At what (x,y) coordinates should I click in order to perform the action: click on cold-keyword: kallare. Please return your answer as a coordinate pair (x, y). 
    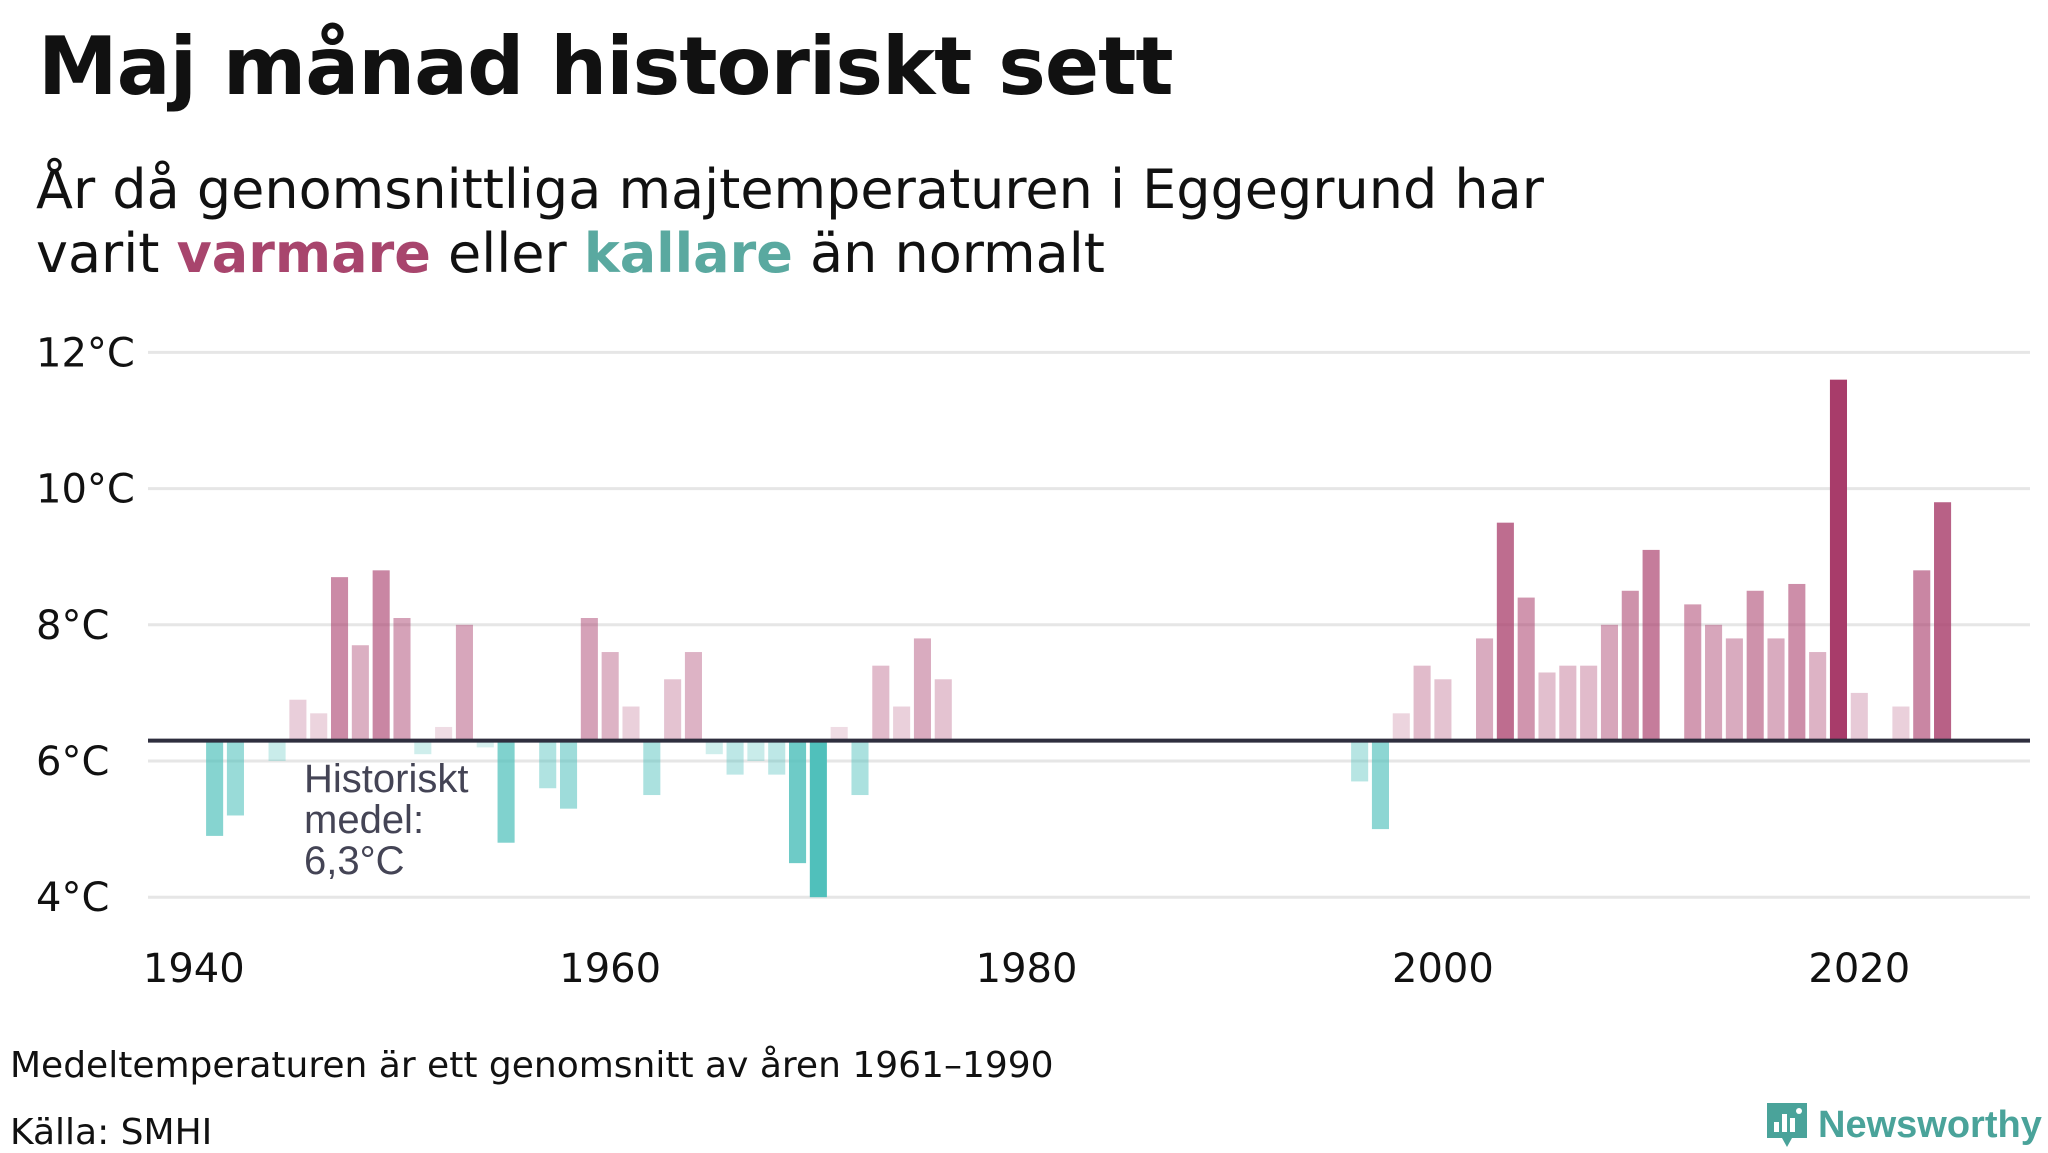
    Looking at the image, I should click on (688, 253).